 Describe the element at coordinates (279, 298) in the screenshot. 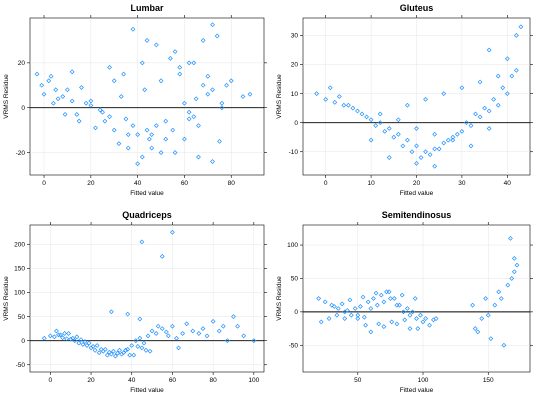

I see `semitendinosus-y-axis-label: VRMS Residue` at that location.